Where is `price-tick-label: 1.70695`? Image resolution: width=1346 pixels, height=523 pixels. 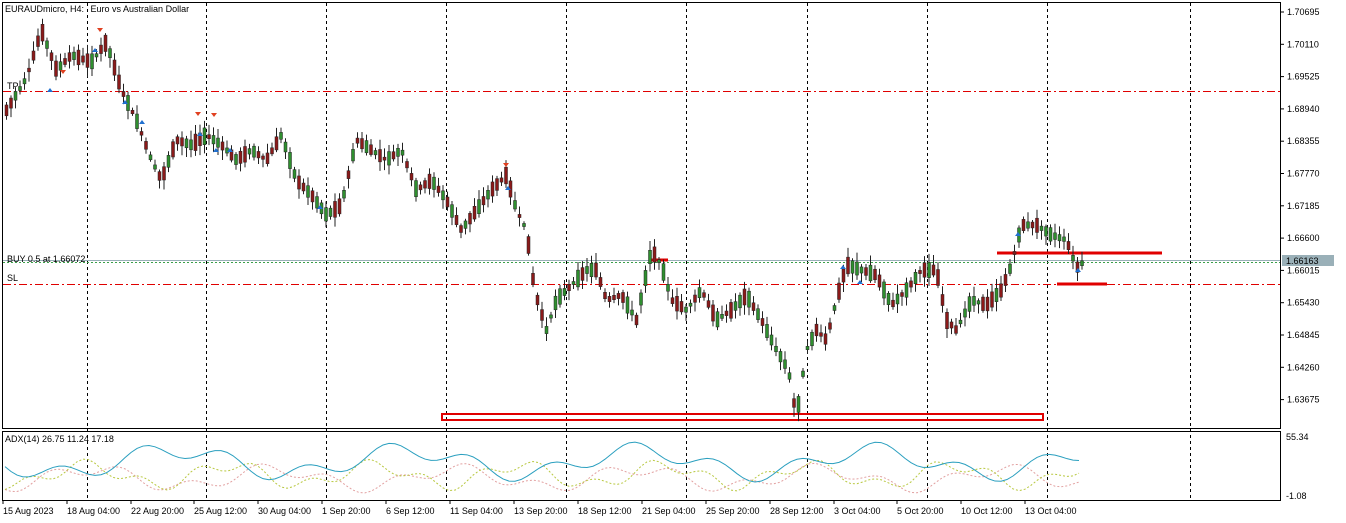
price-tick-label: 1.70695 is located at coordinates (1303, 12).